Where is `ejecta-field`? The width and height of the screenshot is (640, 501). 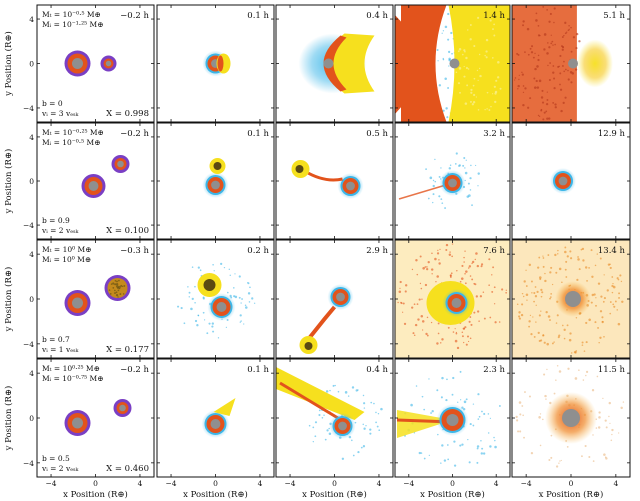
ejecta-field is located at coordinates (544, 63).